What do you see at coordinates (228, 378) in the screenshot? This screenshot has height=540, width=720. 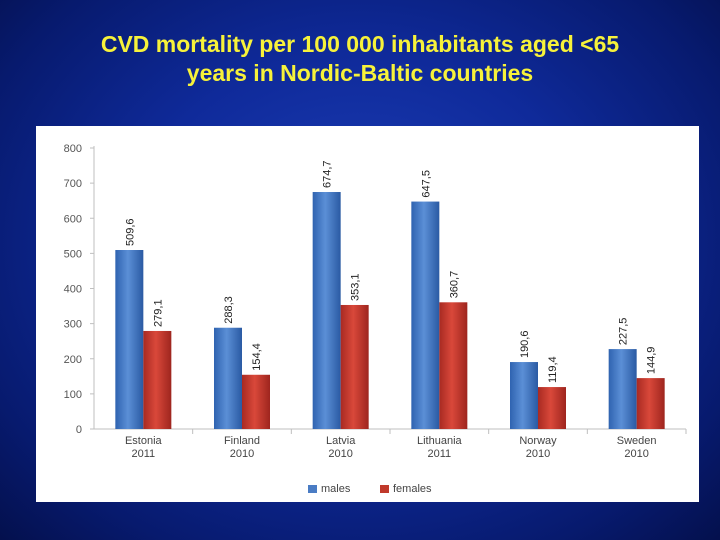 I see `bar-males-finland` at bounding box center [228, 378].